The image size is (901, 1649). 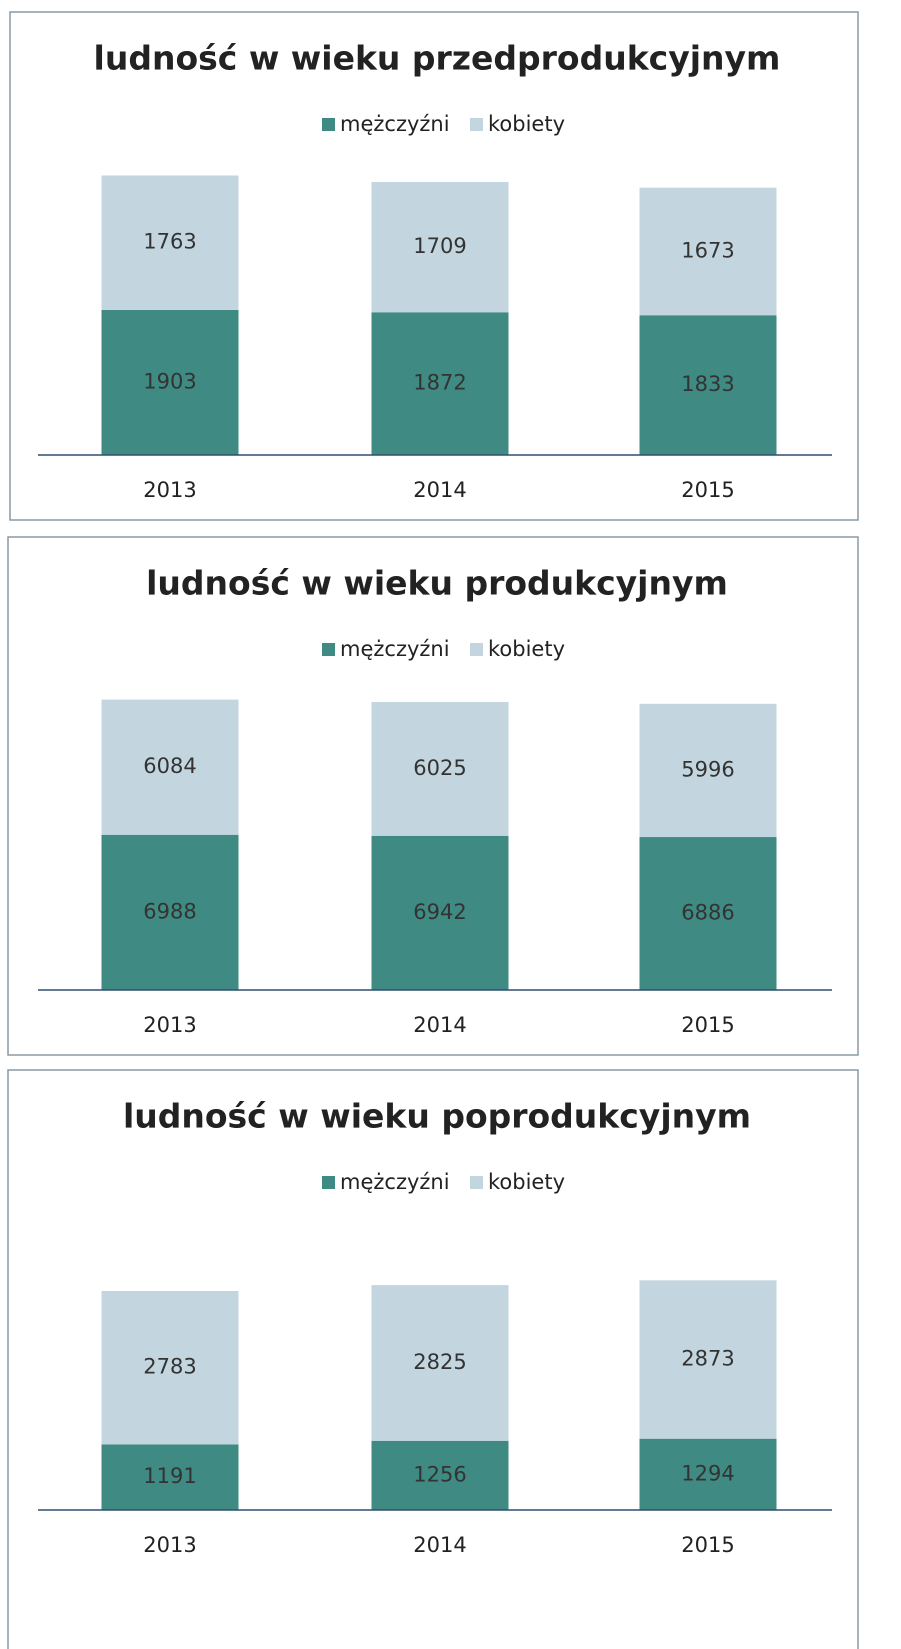 I want to click on data-label: 1872, so click(x=439, y=383).